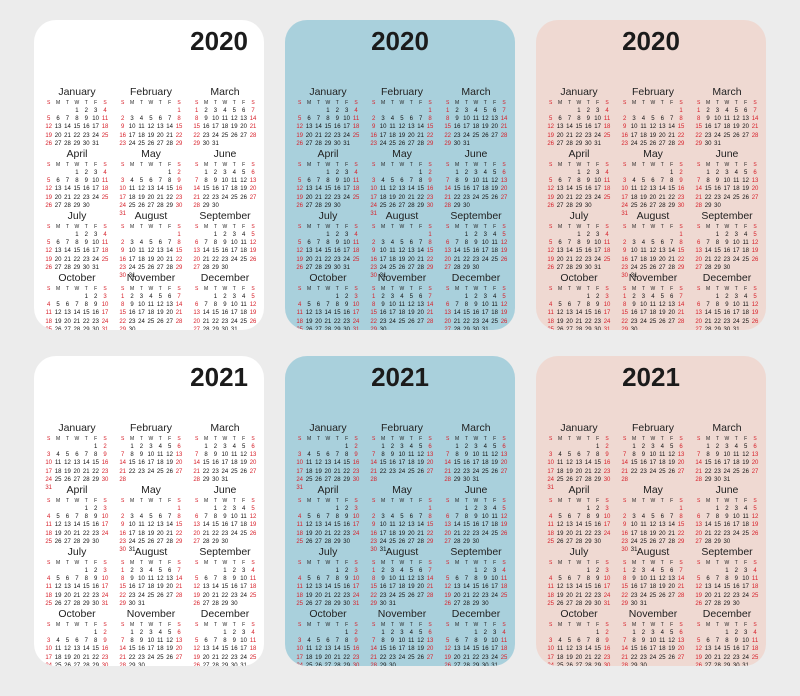  Describe the element at coordinates (681, 251) in the screenshot. I see `day-cell: 15` at that location.